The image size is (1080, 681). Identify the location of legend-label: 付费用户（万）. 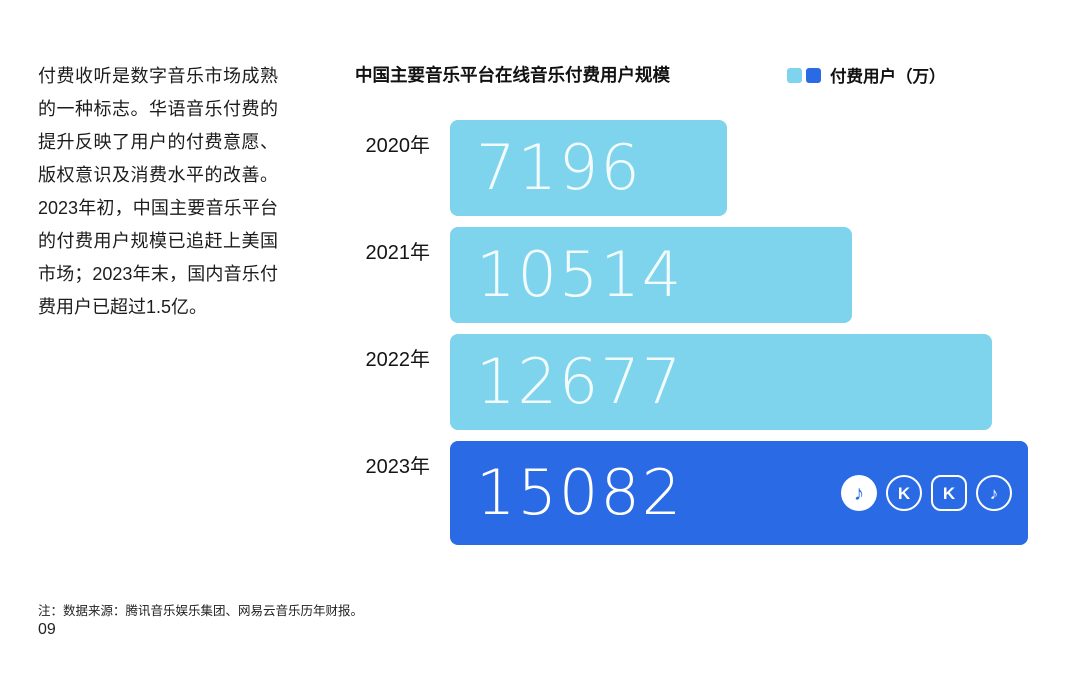
(888, 77).